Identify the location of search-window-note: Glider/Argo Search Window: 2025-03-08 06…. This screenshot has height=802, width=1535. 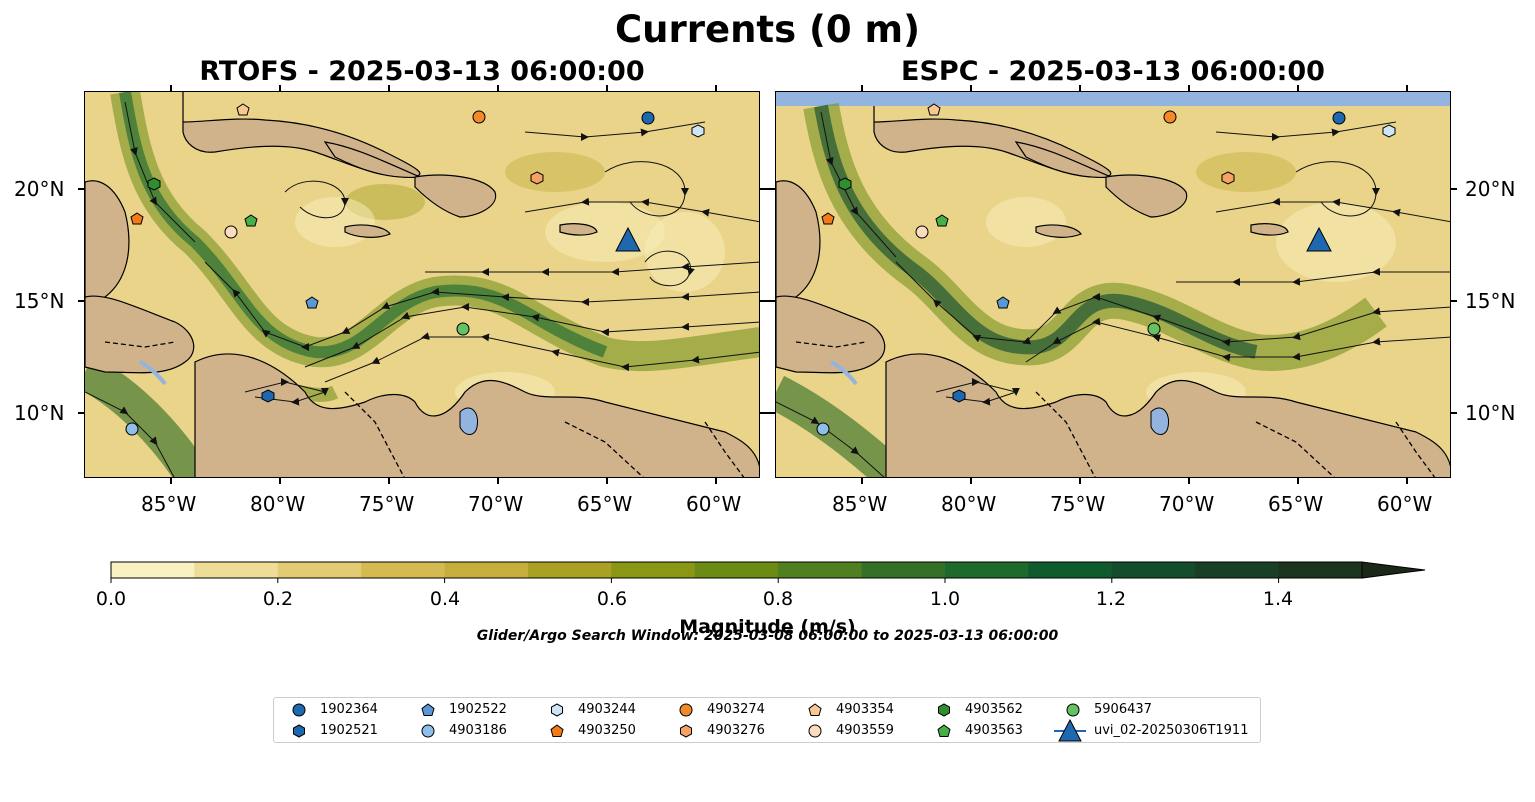
(767, 636).